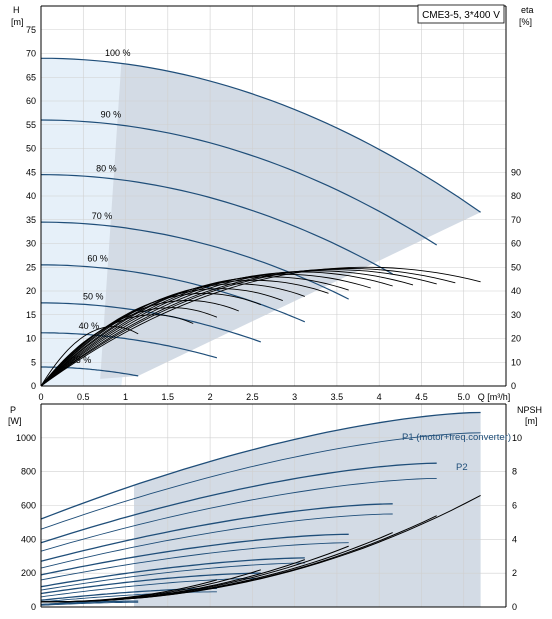 The height and width of the screenshot is (619, 552). What do you see at coordinates (210, 397) in the screenshot?
I see `x-tick-label: 2` at bounding box center [210, 397].